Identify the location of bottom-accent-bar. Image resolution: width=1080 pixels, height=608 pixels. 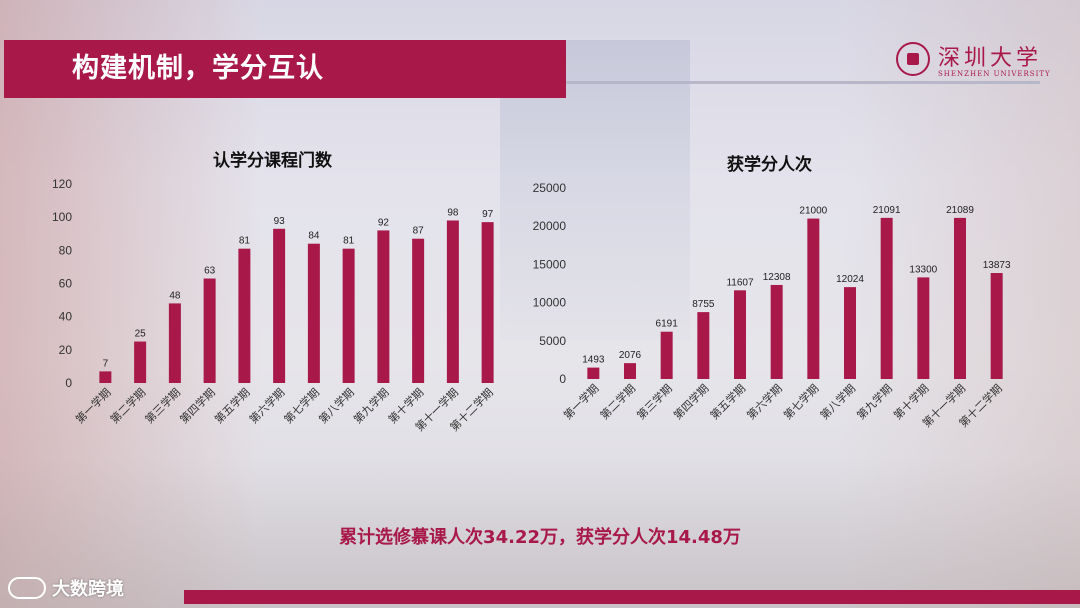
(632, 597).